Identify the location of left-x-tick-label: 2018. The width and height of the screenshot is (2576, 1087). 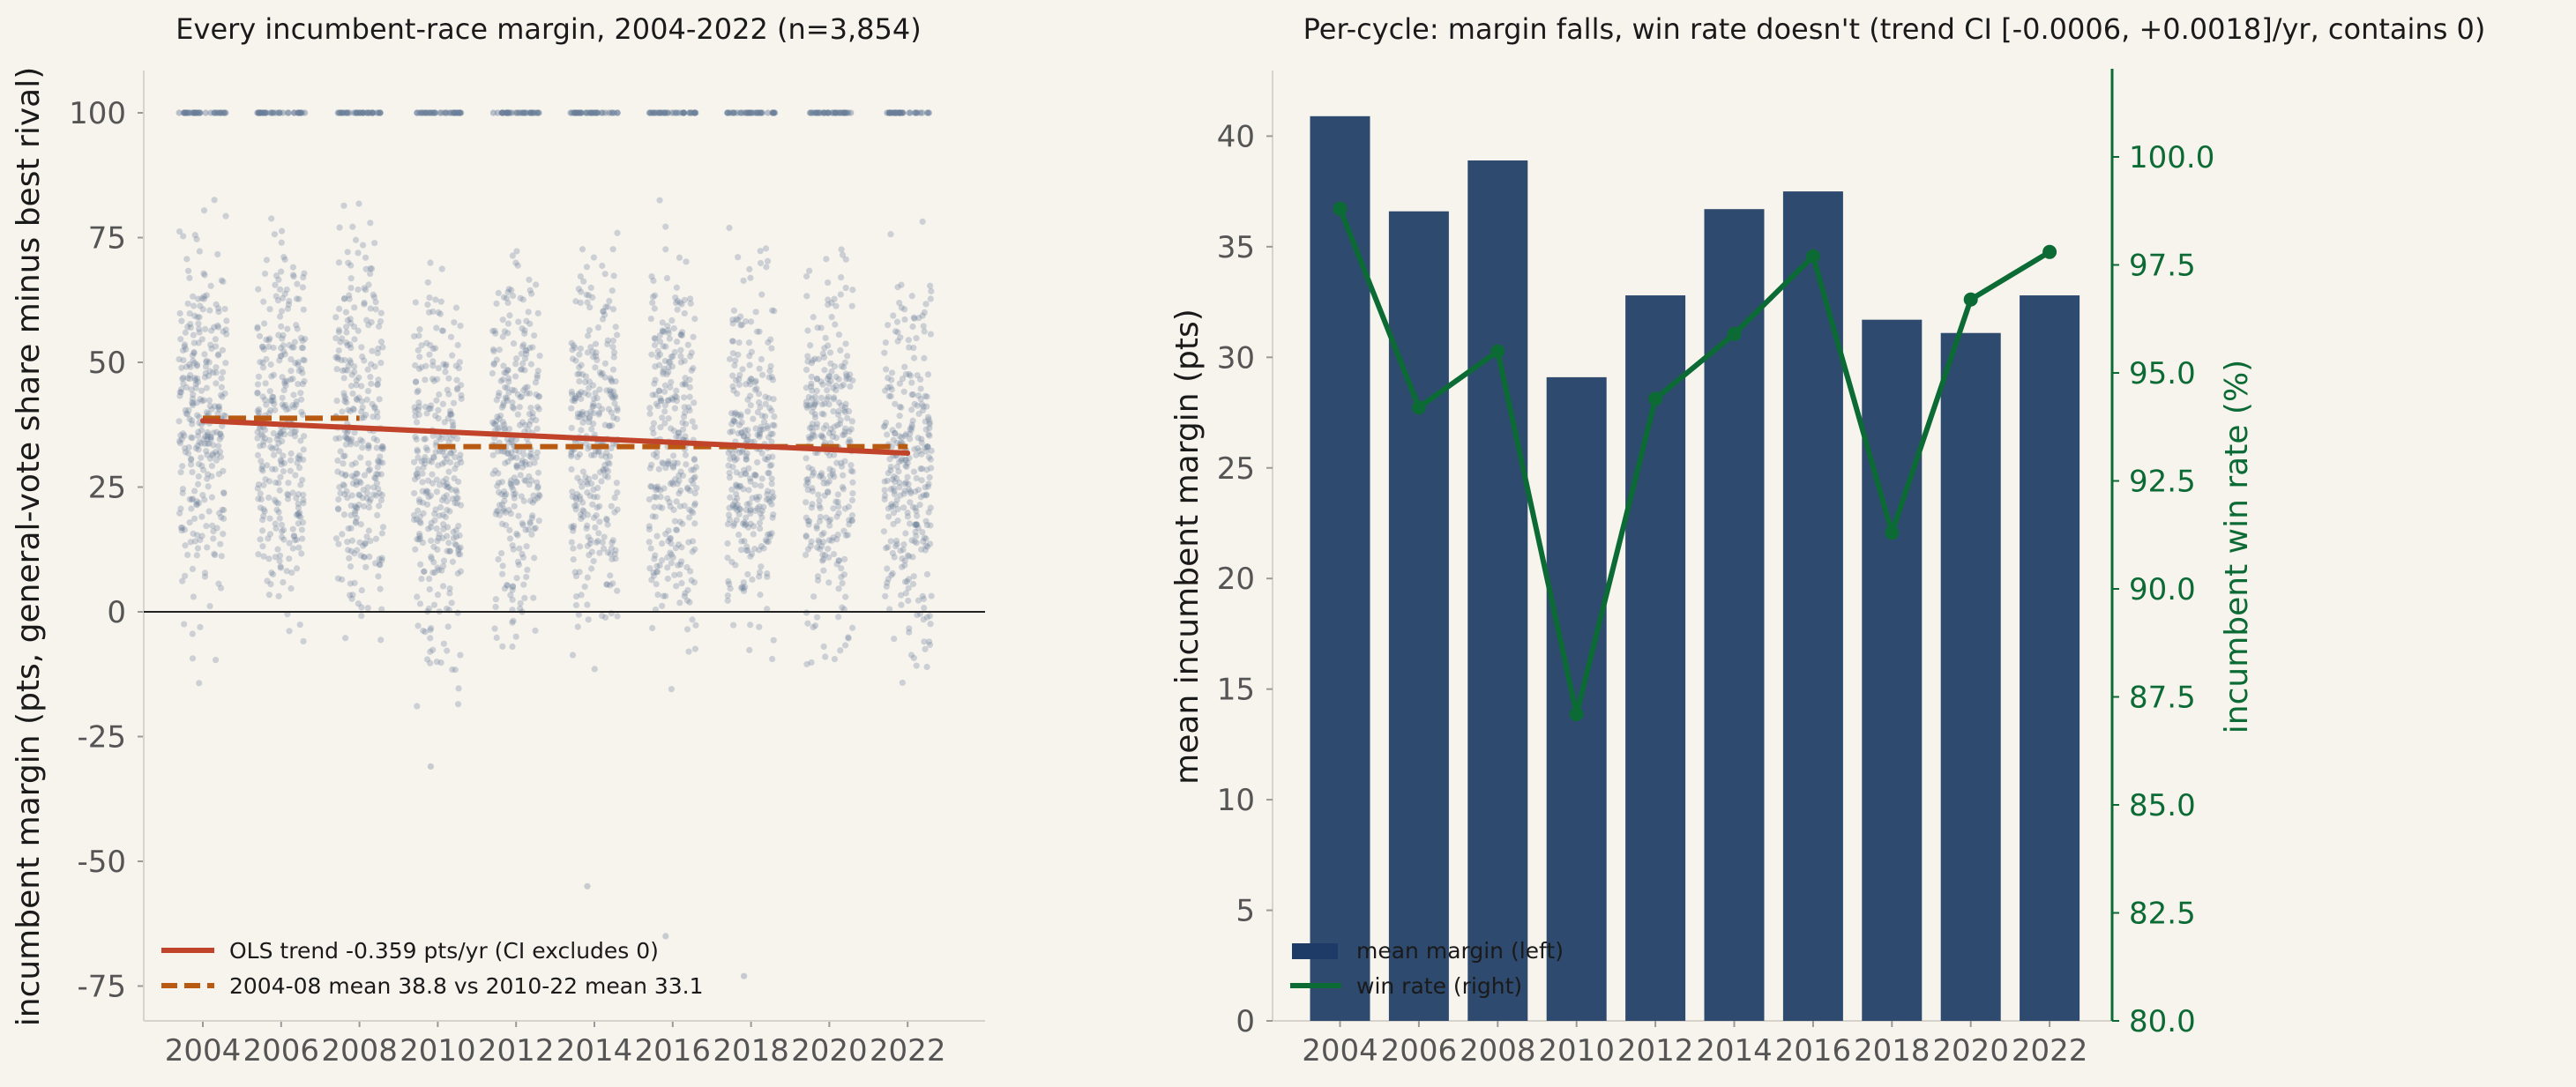
(751, 1050).